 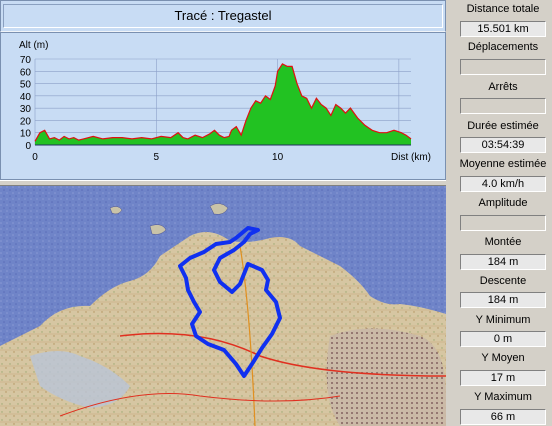 I want to click on y-tick-label: 70, so click(x=26, y=60).